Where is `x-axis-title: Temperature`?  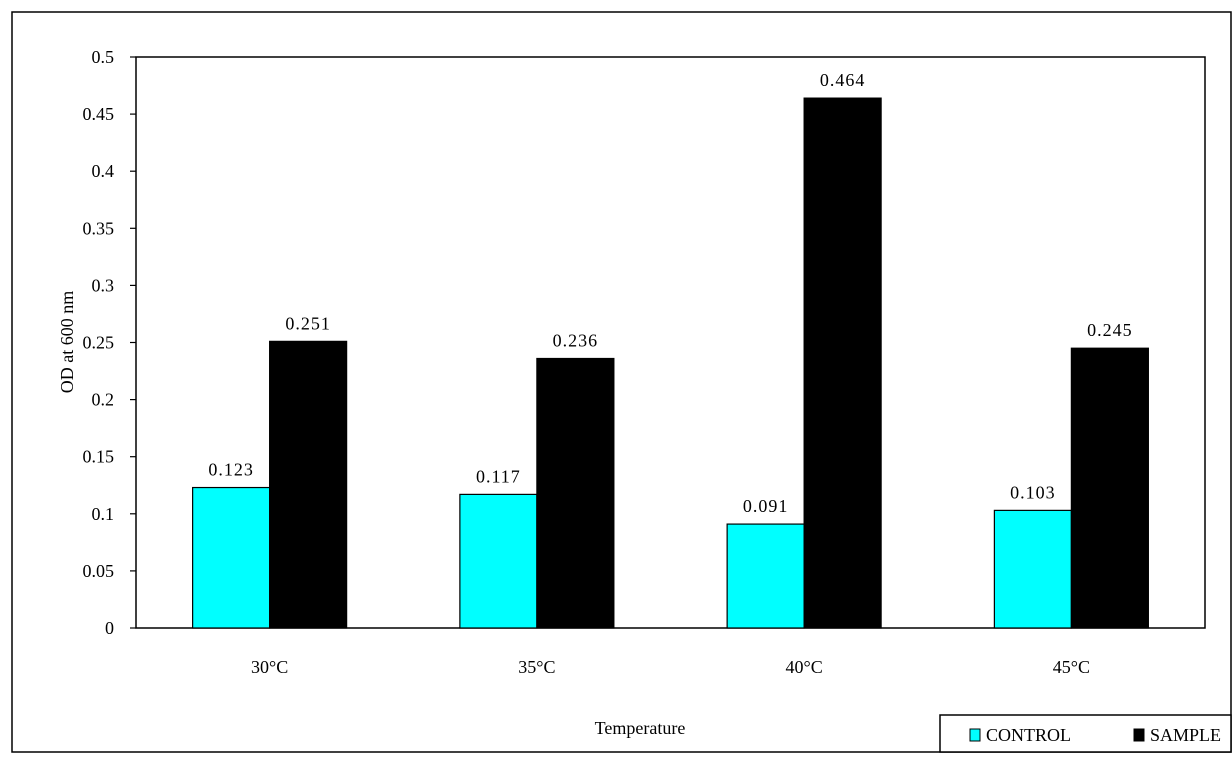
x-axis-title: Temperature is located at coordinates (640, 728).